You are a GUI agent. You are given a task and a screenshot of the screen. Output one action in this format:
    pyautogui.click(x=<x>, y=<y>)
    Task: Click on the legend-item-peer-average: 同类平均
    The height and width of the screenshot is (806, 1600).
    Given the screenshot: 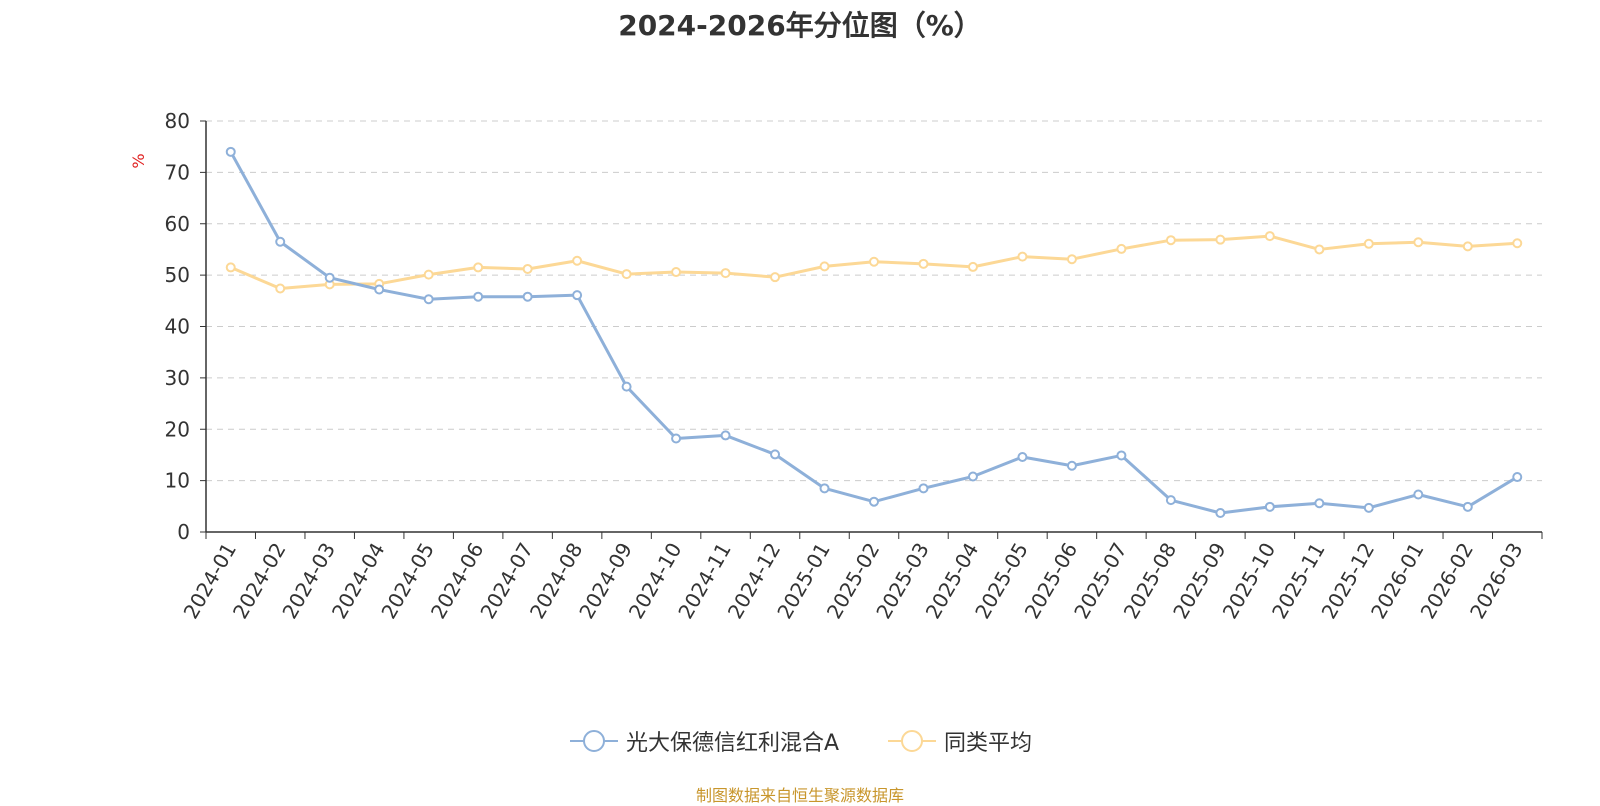 What is the action you would take?
    pyautogui.click(x=960, y=741)
    